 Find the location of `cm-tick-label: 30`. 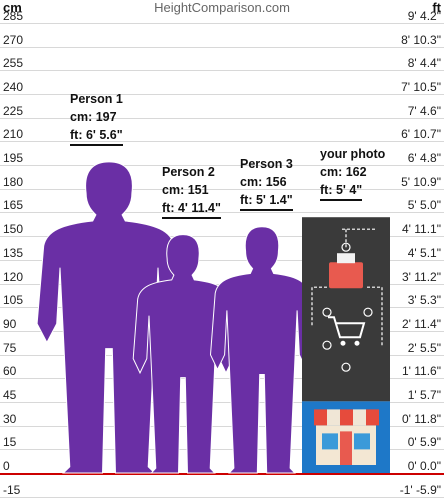

cm-tick-label: 30 is located at coordinates (10, 418).